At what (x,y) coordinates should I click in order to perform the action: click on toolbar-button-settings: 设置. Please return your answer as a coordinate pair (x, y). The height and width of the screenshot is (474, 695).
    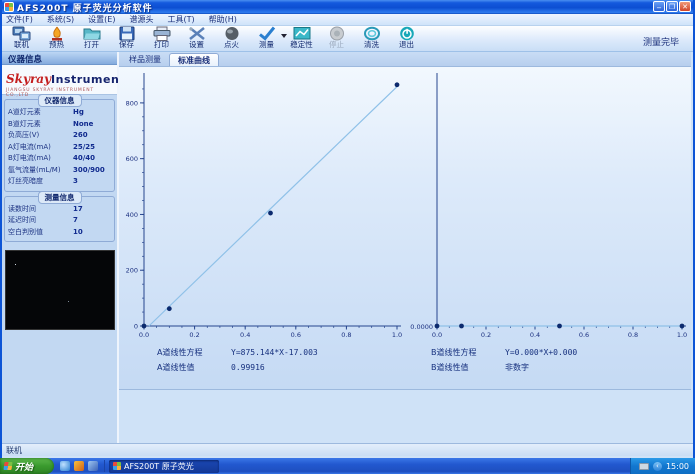
    Looking at the image, I should click on (196, 38).